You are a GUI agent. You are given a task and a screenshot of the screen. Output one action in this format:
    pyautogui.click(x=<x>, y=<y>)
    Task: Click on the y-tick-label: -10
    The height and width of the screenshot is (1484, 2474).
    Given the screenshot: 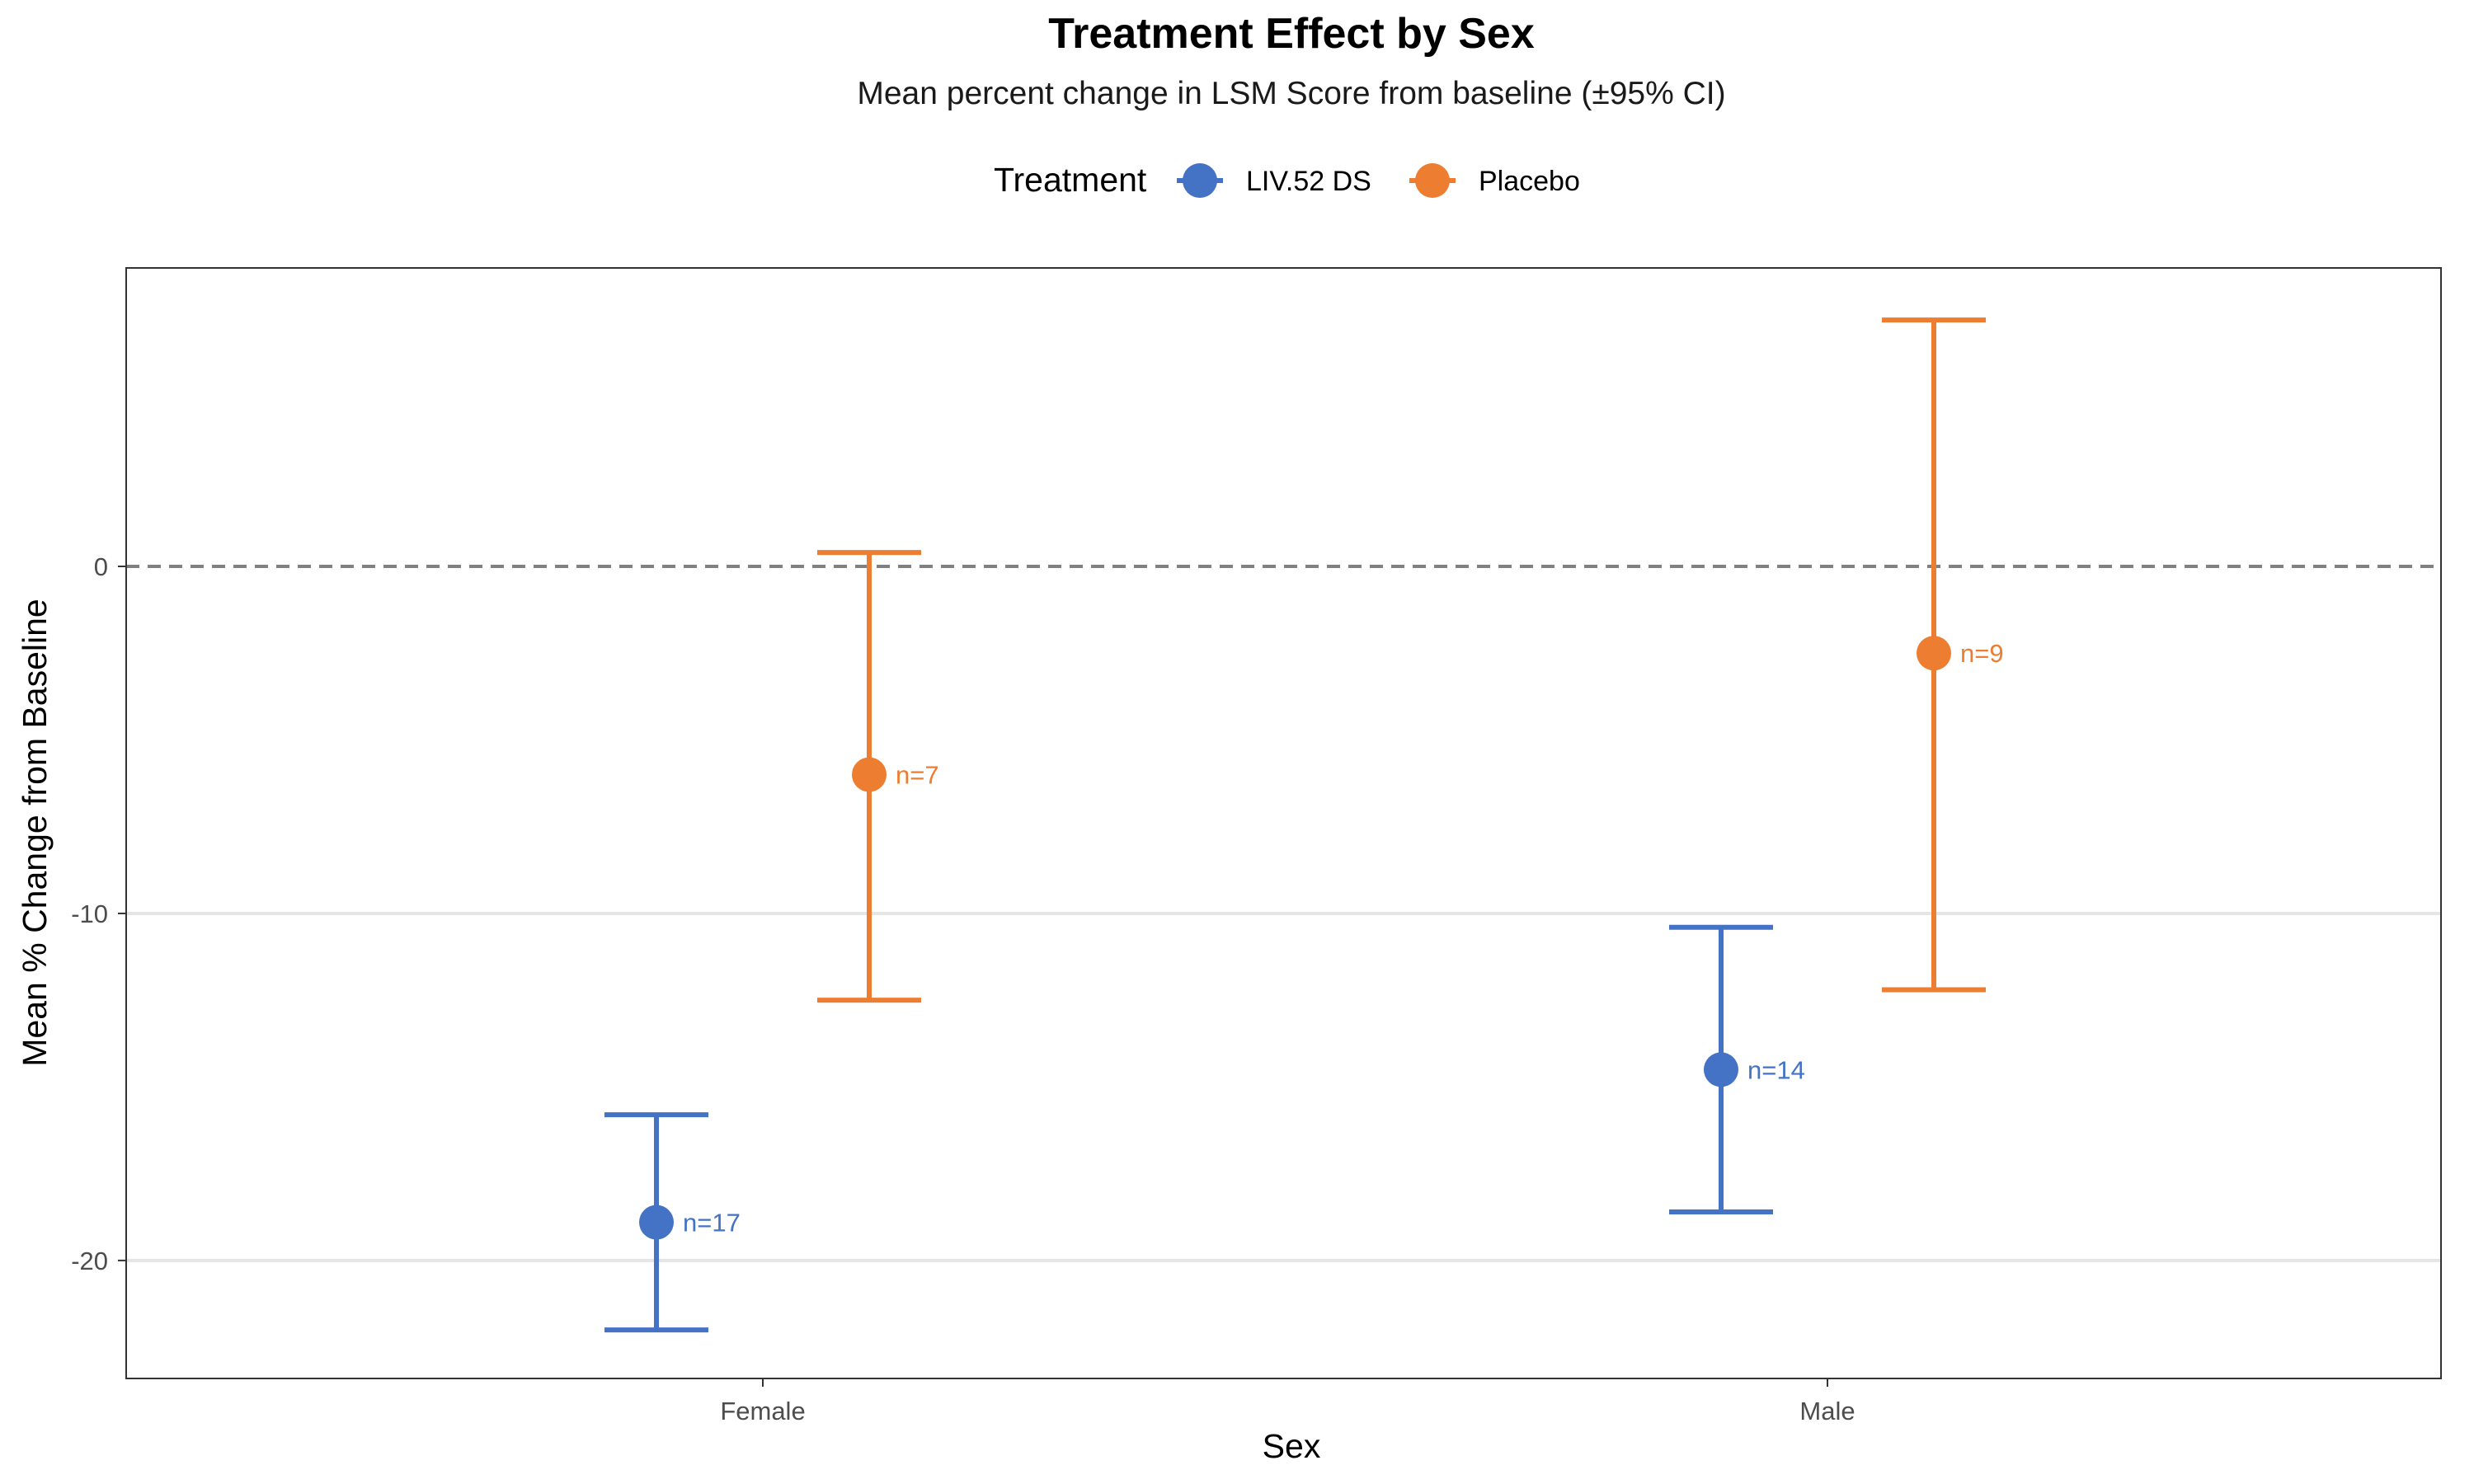 What is the action you would take?
    pyautogui.click(x=89, y=914)
    